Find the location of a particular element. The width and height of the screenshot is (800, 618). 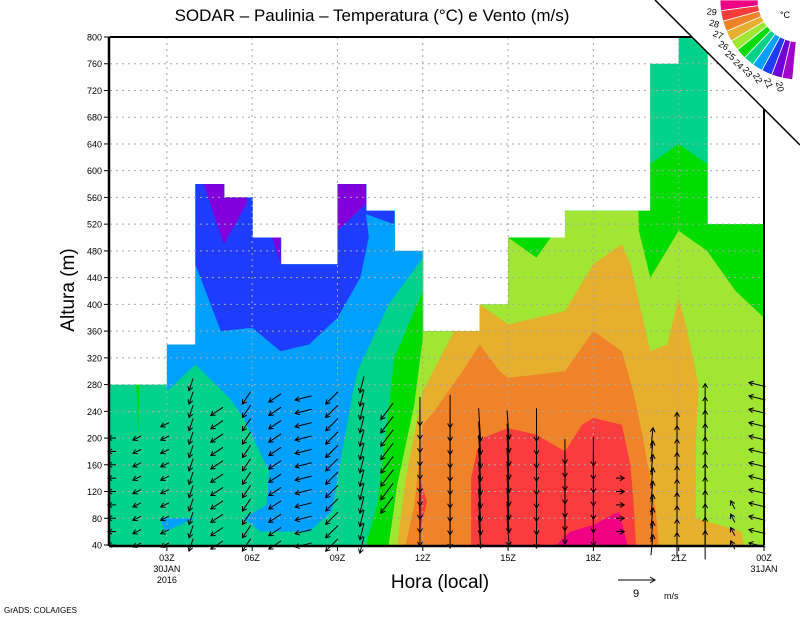

y-tick-label: 400 is located at coordinates (94, 305).